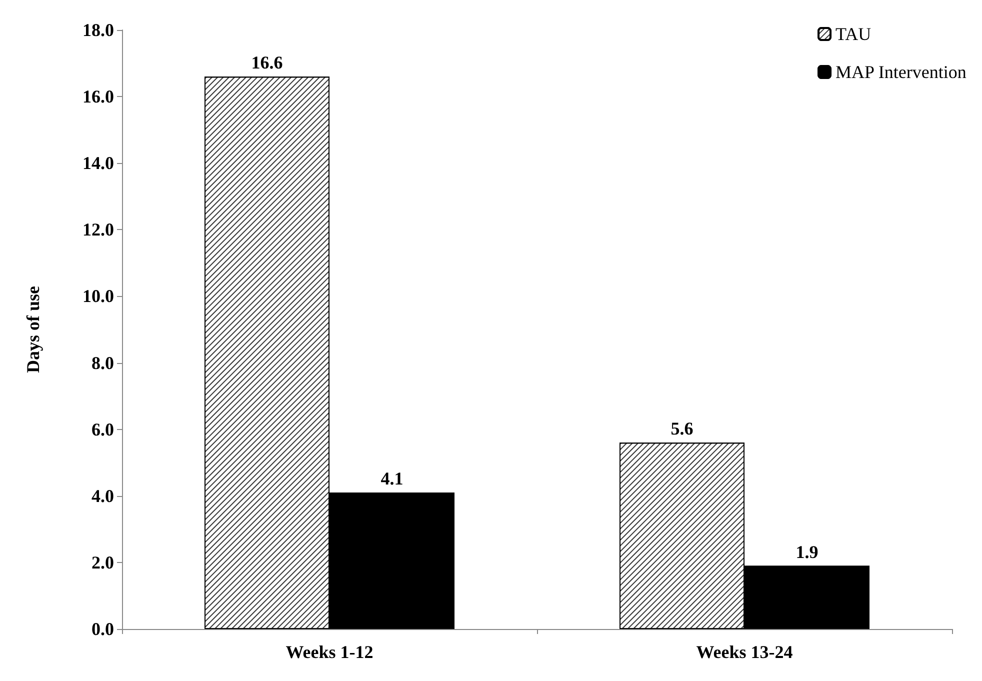  Describe the element at coordinates (807, 552) in the screenshot. I see `data-label: 1.9` at that location.